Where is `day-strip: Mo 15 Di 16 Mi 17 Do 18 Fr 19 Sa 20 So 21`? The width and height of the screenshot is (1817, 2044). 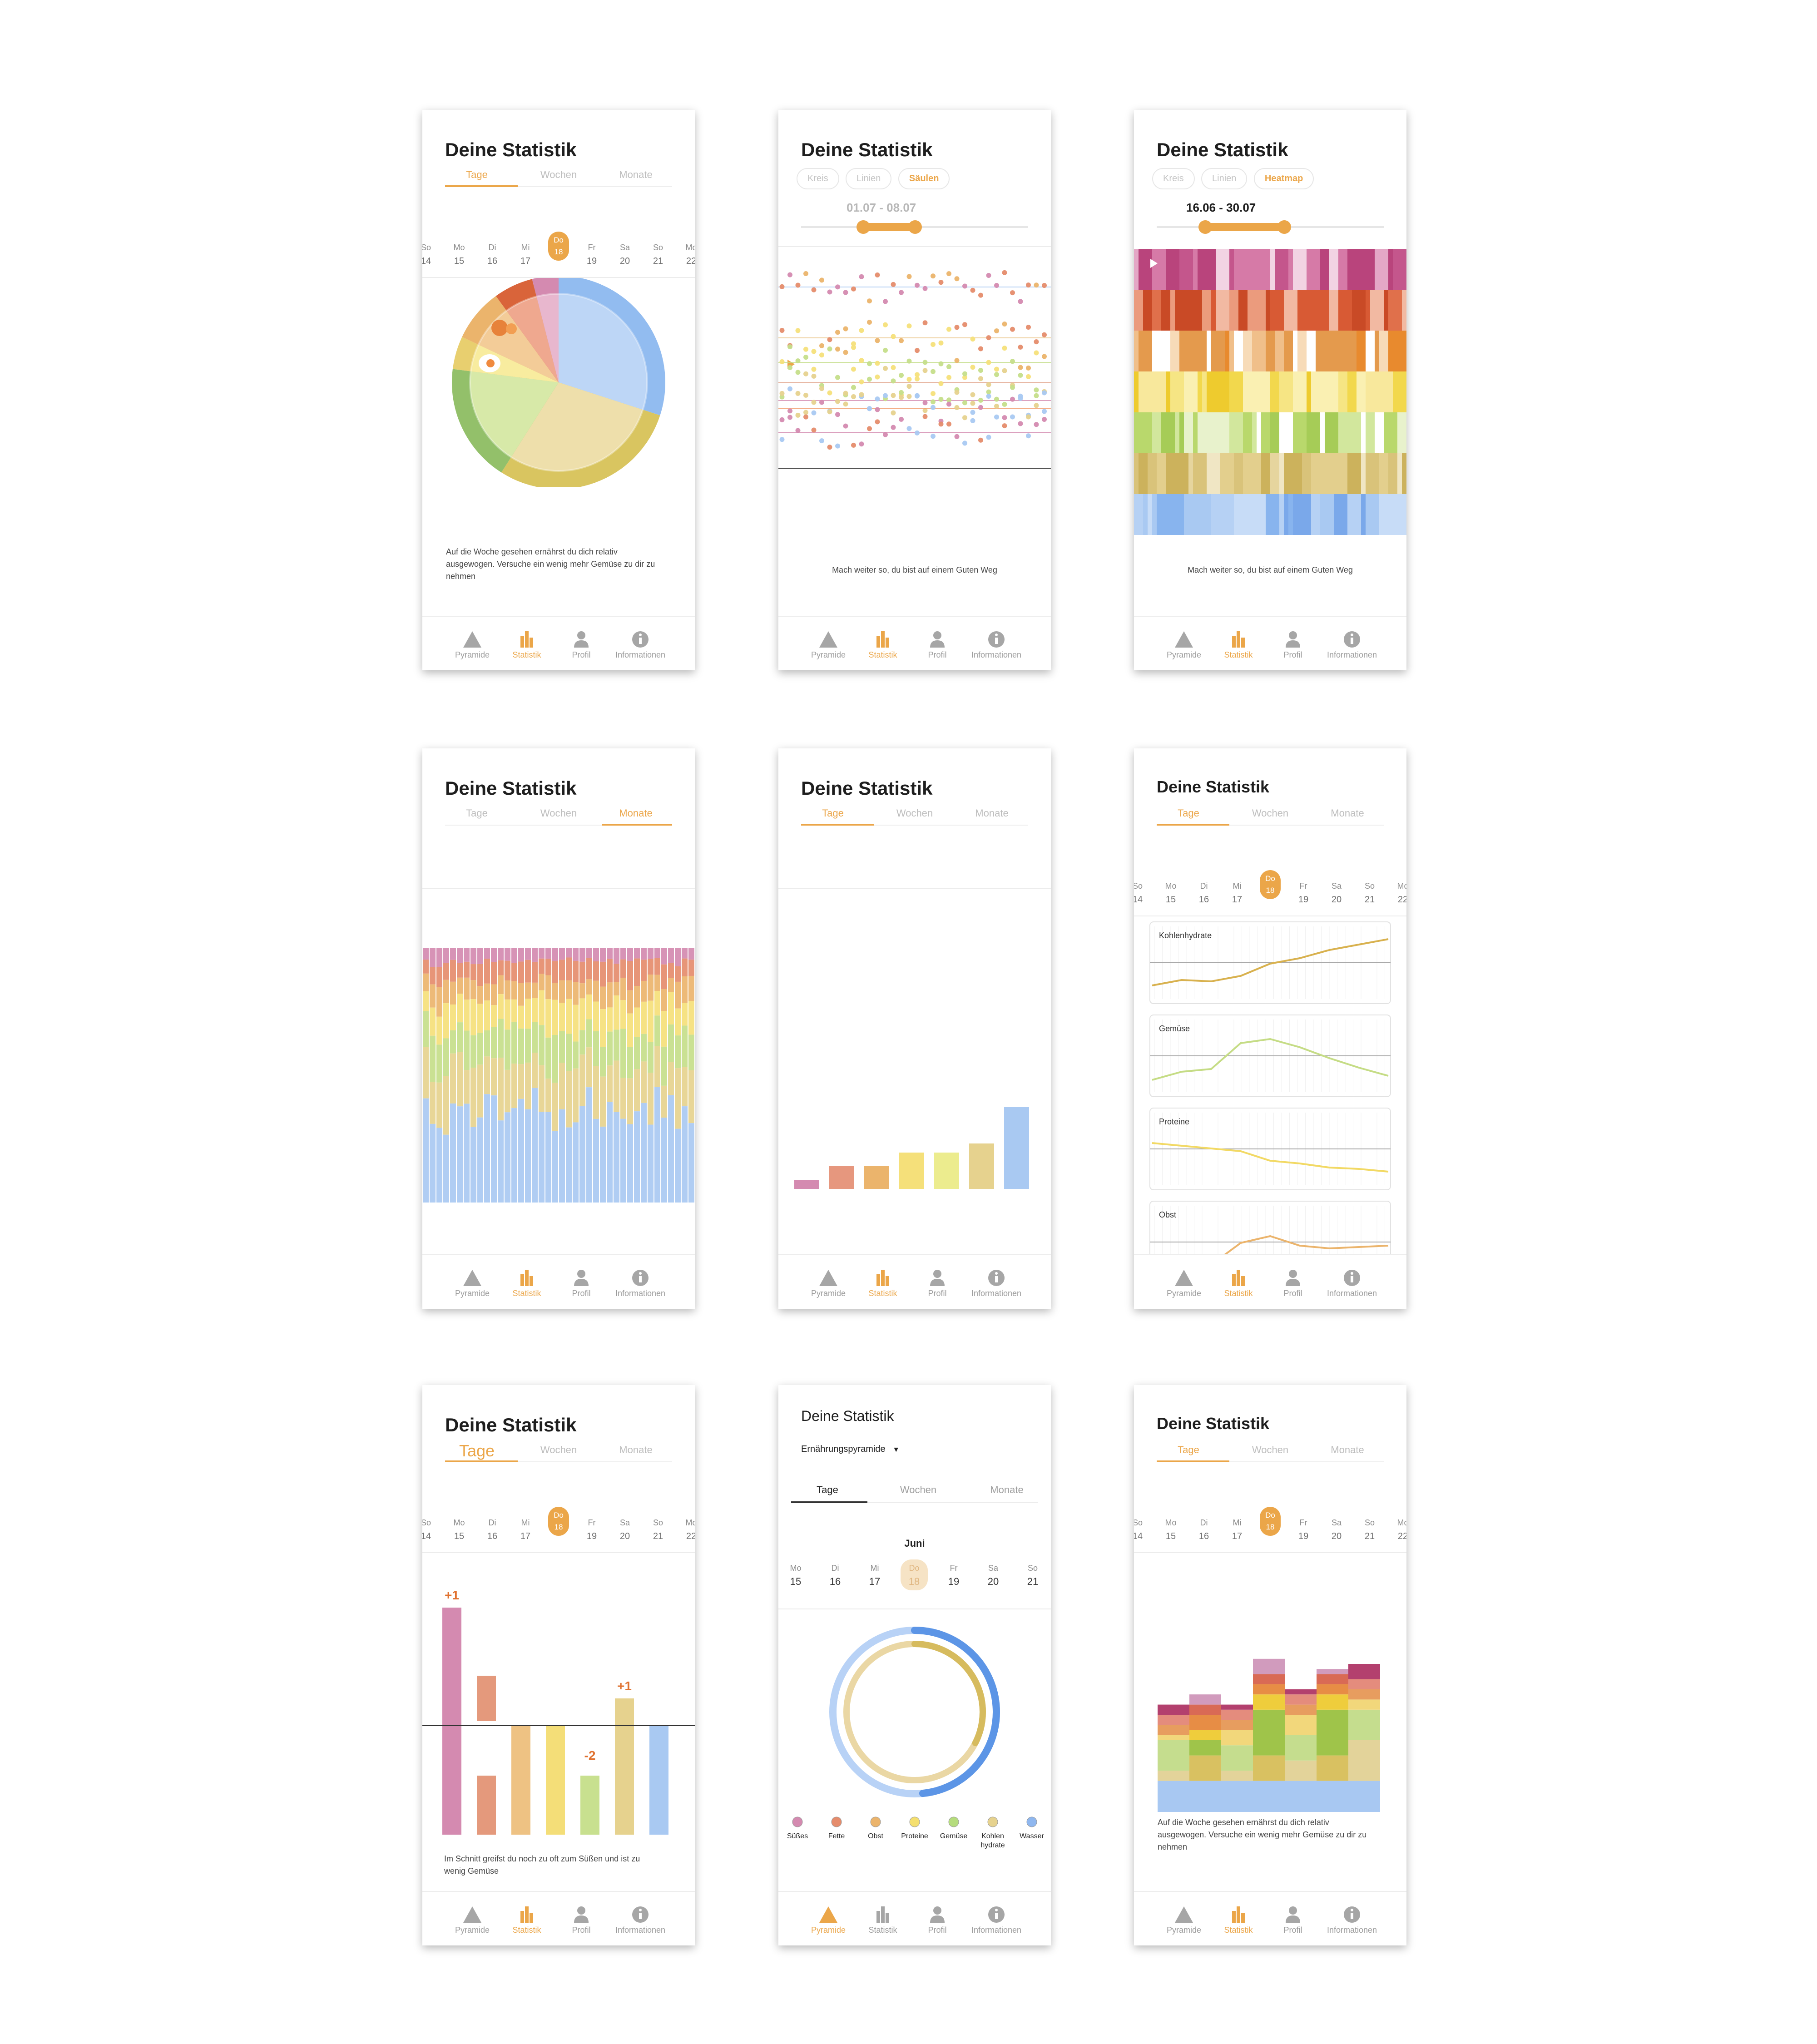
day-strip: Mo 15 Di 16 Mi 17 Do 18 Fr 19 Sa 20 So 21 is located at coordinates (914, 1584).